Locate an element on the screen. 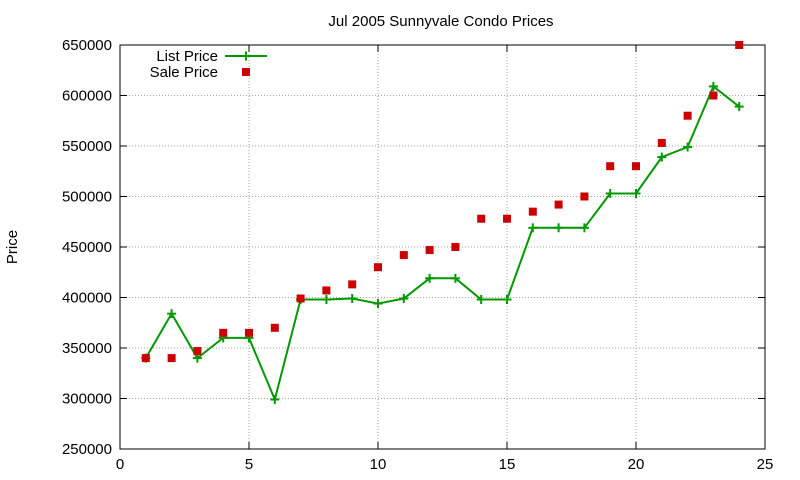  x-tick-label: 0 is located at coordinates (120, 464).